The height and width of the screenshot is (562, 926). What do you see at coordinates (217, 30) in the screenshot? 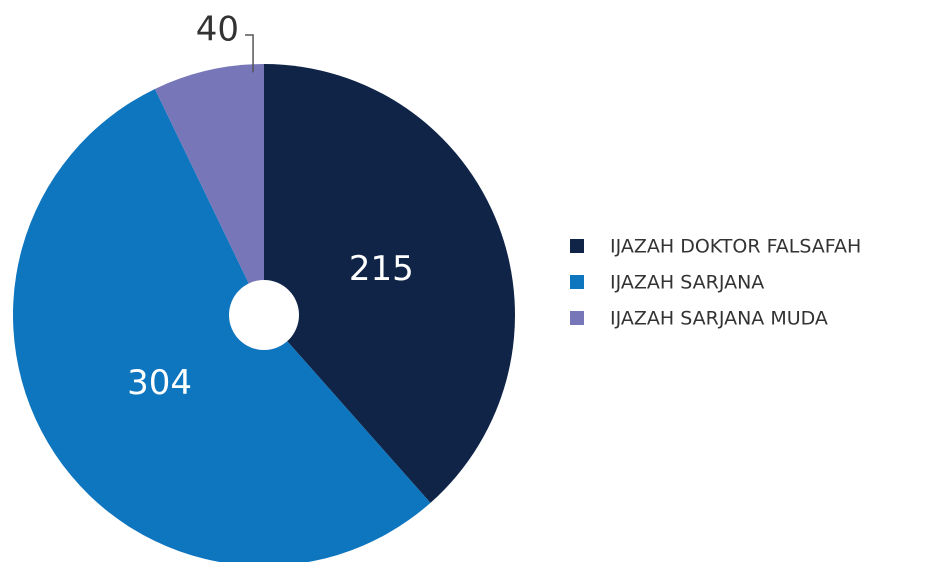
I see `data-label: 40` at bounding box center [217, 30].